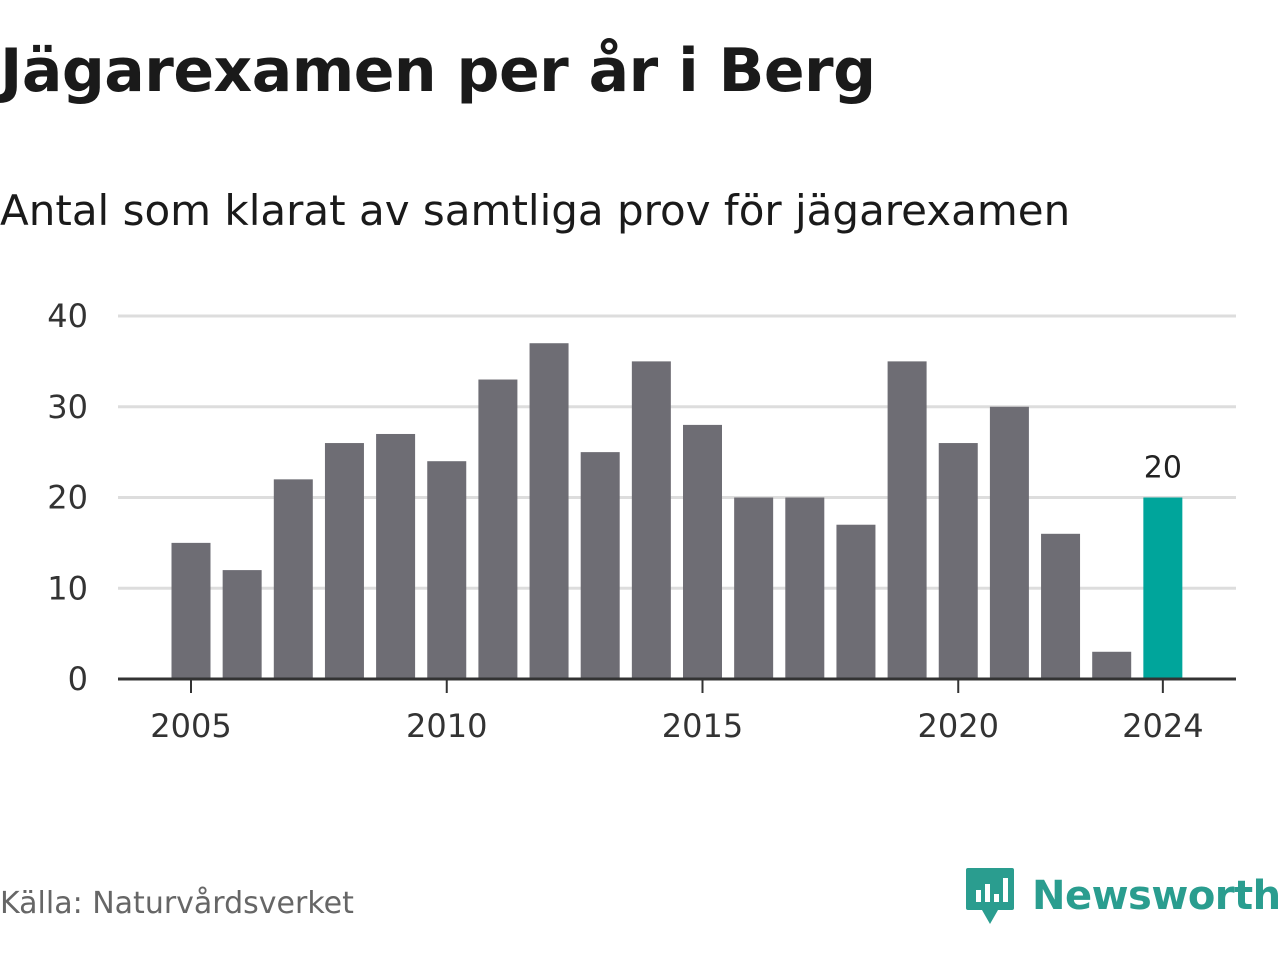  I want to click on y-tick-label: 20, so click(67, 498).